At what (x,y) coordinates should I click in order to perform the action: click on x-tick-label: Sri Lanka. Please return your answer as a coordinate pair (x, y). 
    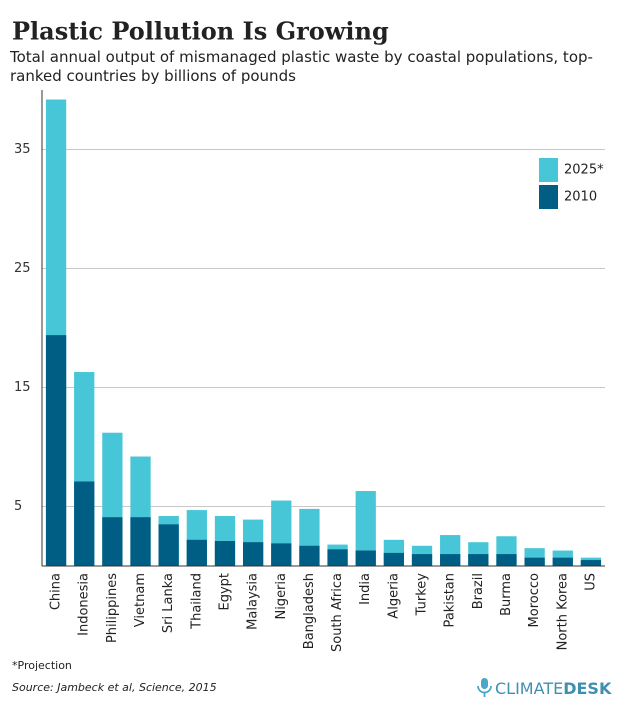
    Looking at the image, I should click on (168, 603).